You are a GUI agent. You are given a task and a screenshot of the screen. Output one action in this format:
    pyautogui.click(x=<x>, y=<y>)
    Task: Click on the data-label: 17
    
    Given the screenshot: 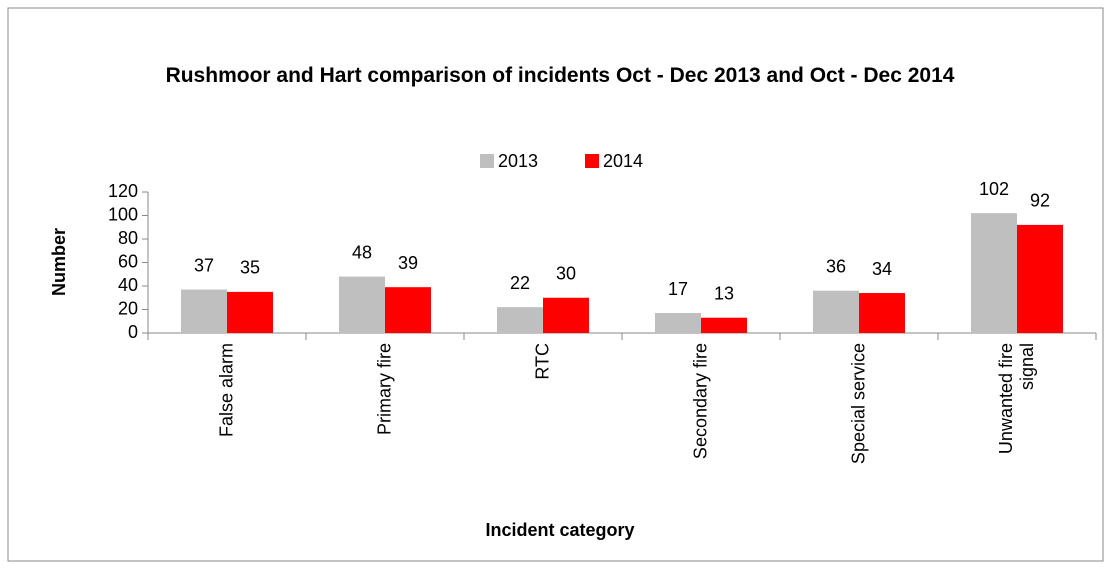 What is the action you would take?
    pyautogui.click(x=678, y=289)
    